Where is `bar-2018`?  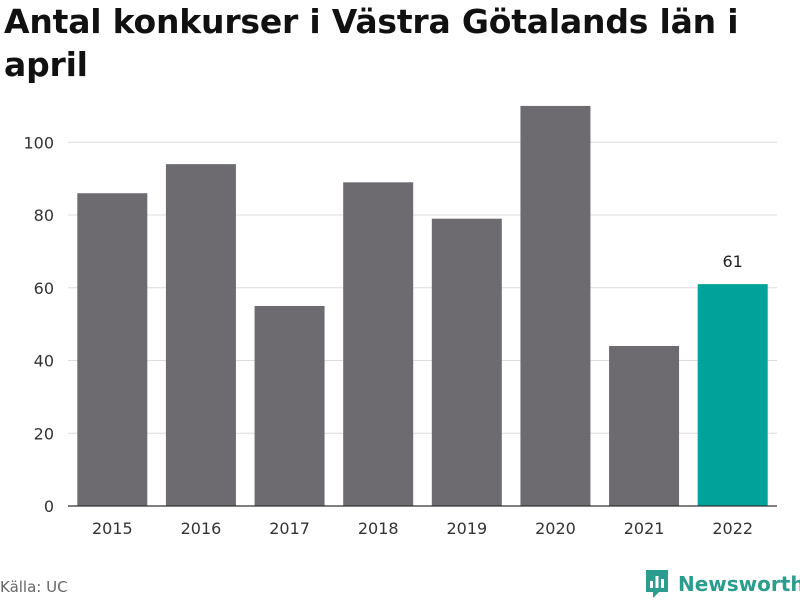
bar-2018 is located at coordinates (378, 344).